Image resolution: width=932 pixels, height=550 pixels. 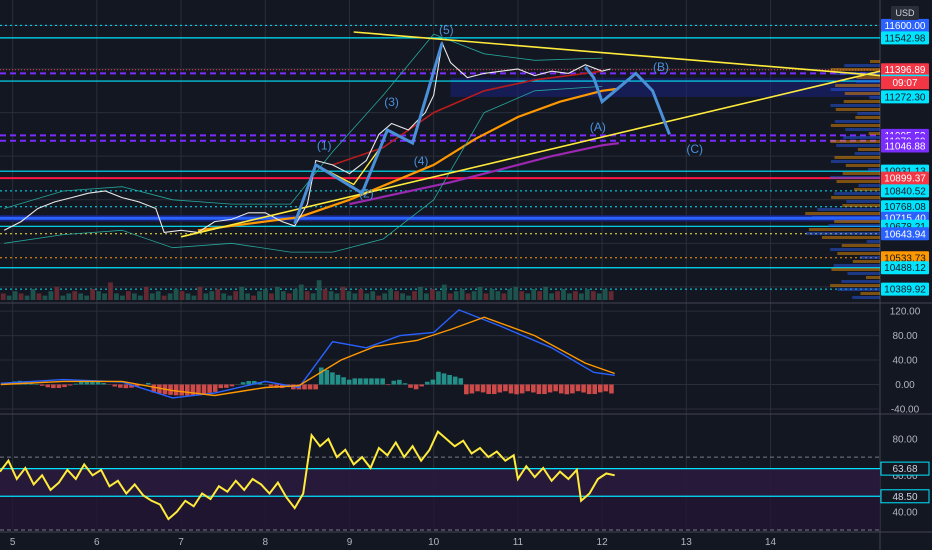 I want to click on rsi-tick-label: 40.00, so click(x=904, y=512).